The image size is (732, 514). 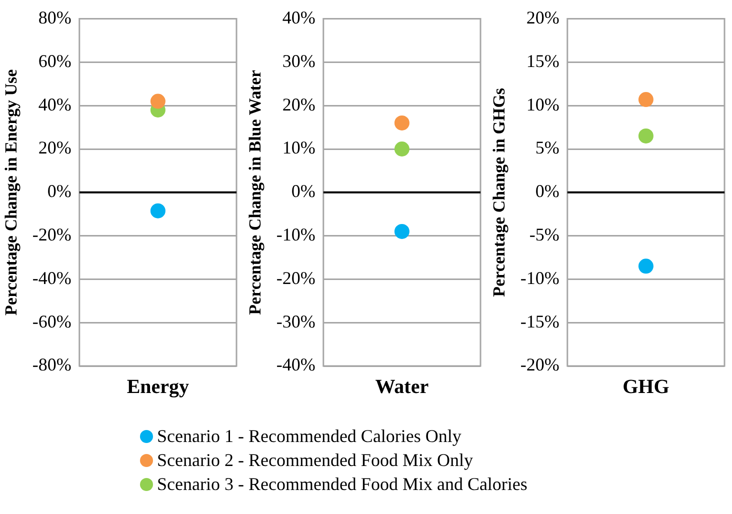 What do you see at coordinates (543, 60) in the screenshot?
I see `y-tick-label: 15%` at bounding box center [543, 60].